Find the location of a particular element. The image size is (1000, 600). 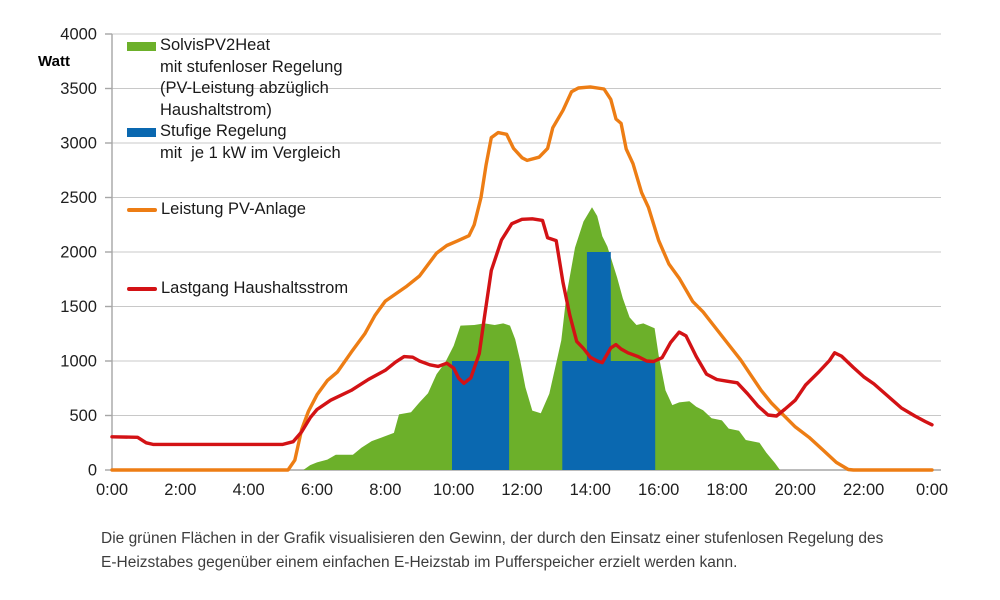

x-axis-label: 12:00 is located at coordinates (521, 490).